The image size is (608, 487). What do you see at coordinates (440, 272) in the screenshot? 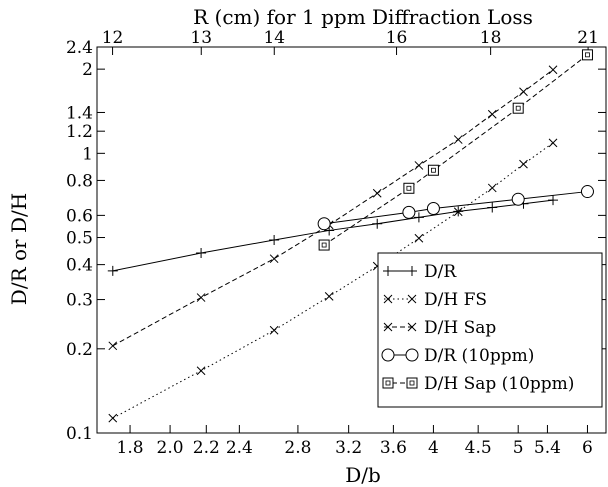
I see `legend-label: D/R` at bounding box center [440, 272].